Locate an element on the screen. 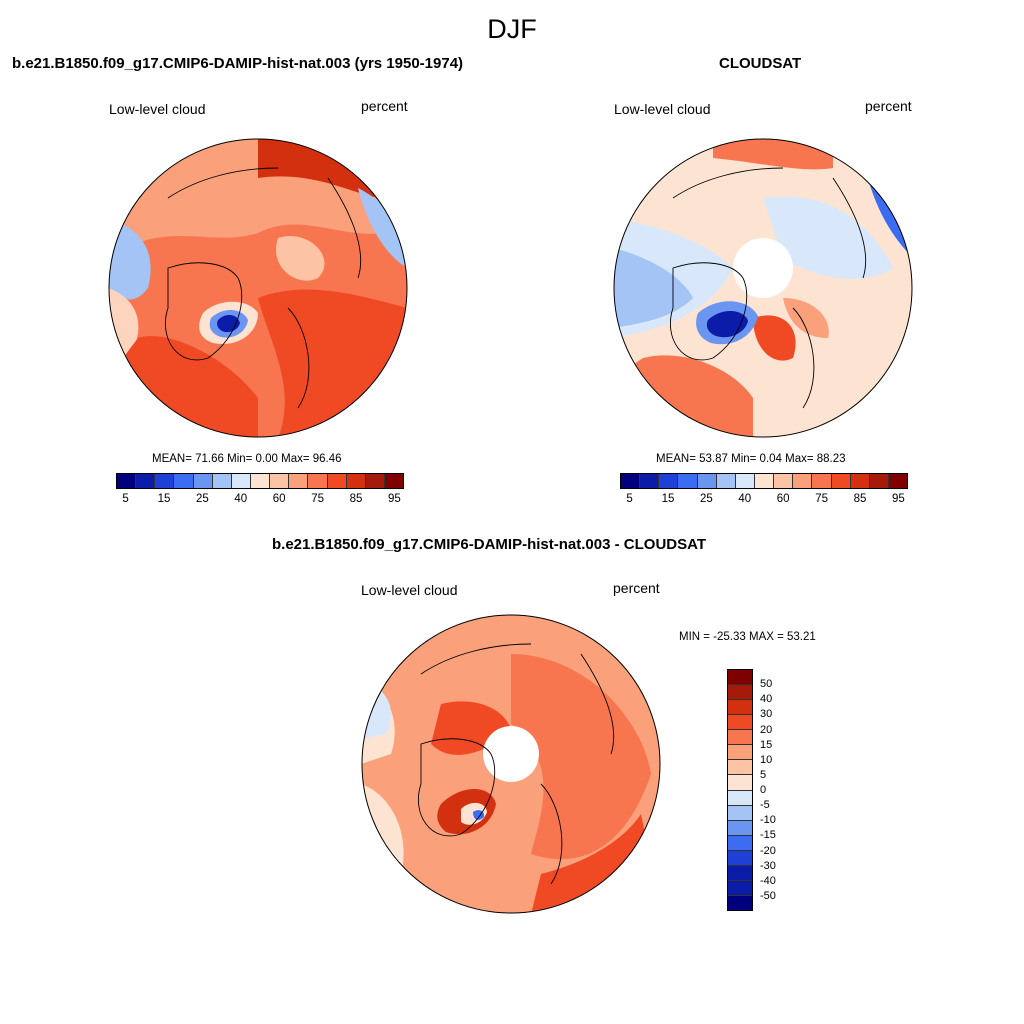  colorbar-tick-label: 20 is located at coordinates (766, 729).